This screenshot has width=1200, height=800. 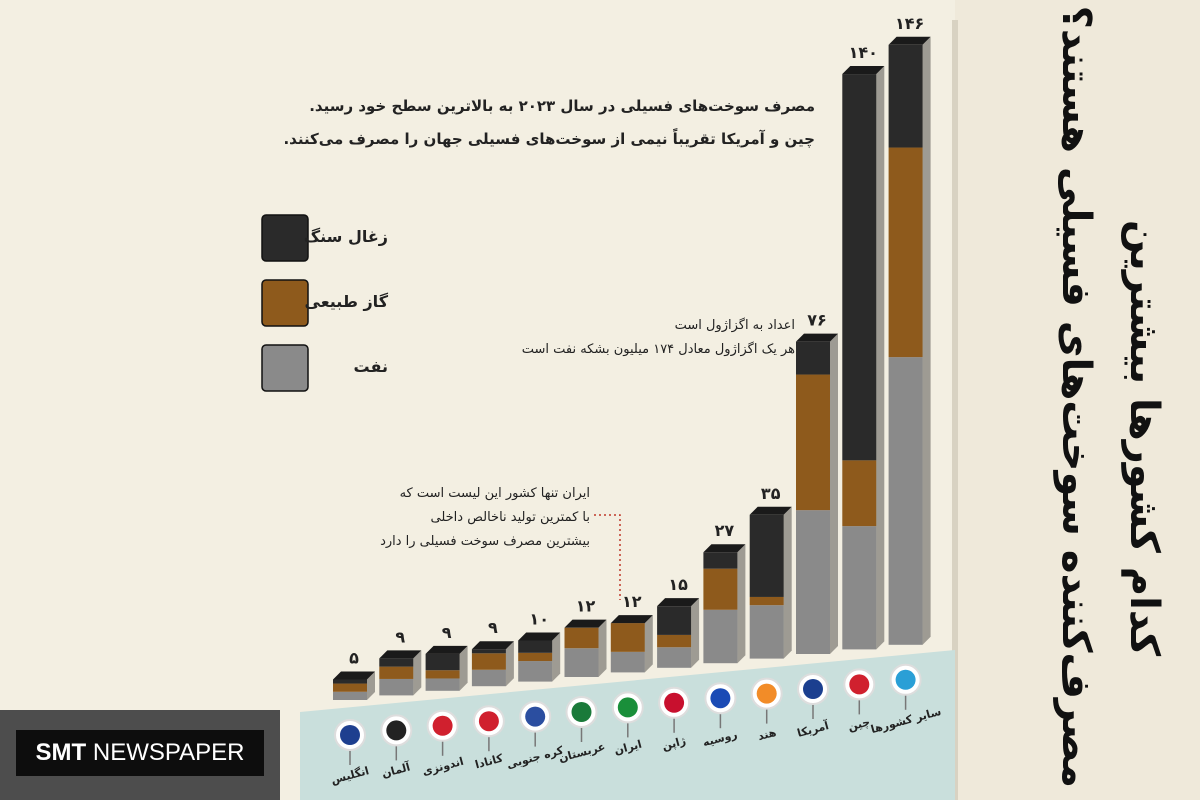 I want to click on value-label: ۱۰, so click(x=539, y=619).